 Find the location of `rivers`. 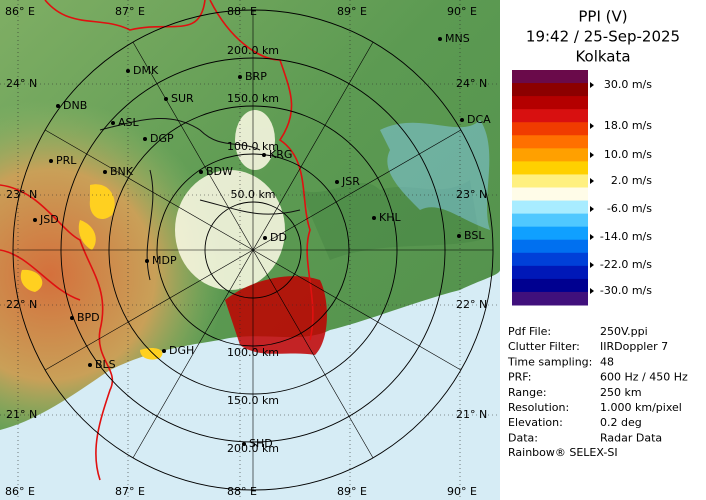

rivers is located at coordinates (435, 175).